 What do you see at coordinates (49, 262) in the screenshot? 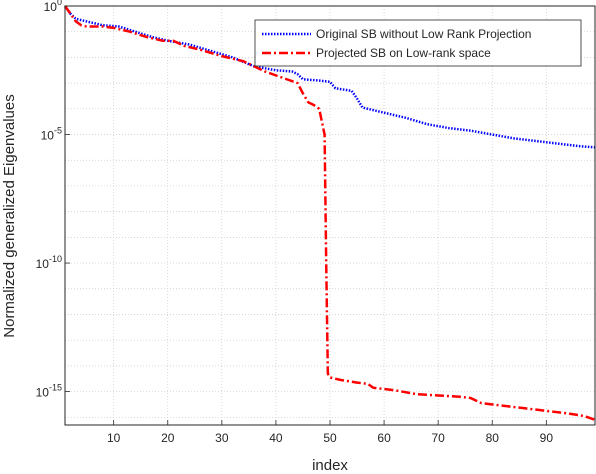
I see `y-tick-label--10: 10⁻¹⁰` at bounding box center [49, 262].